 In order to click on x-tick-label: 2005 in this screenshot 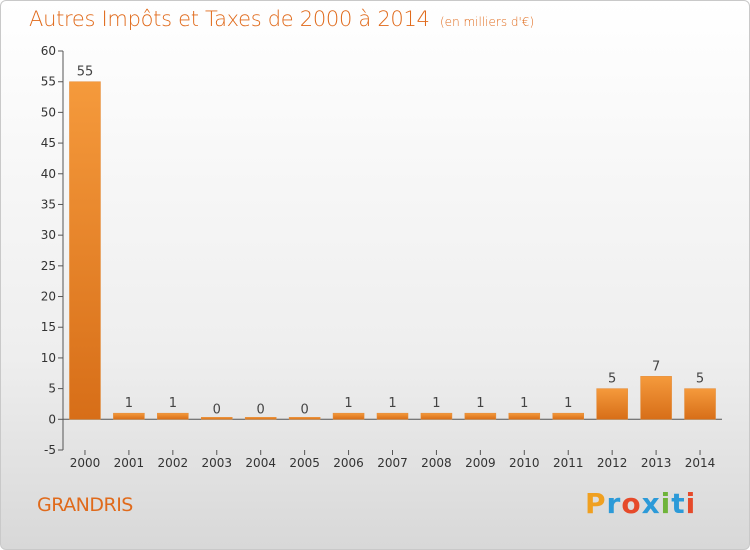, I will do `click(304, 463)`.